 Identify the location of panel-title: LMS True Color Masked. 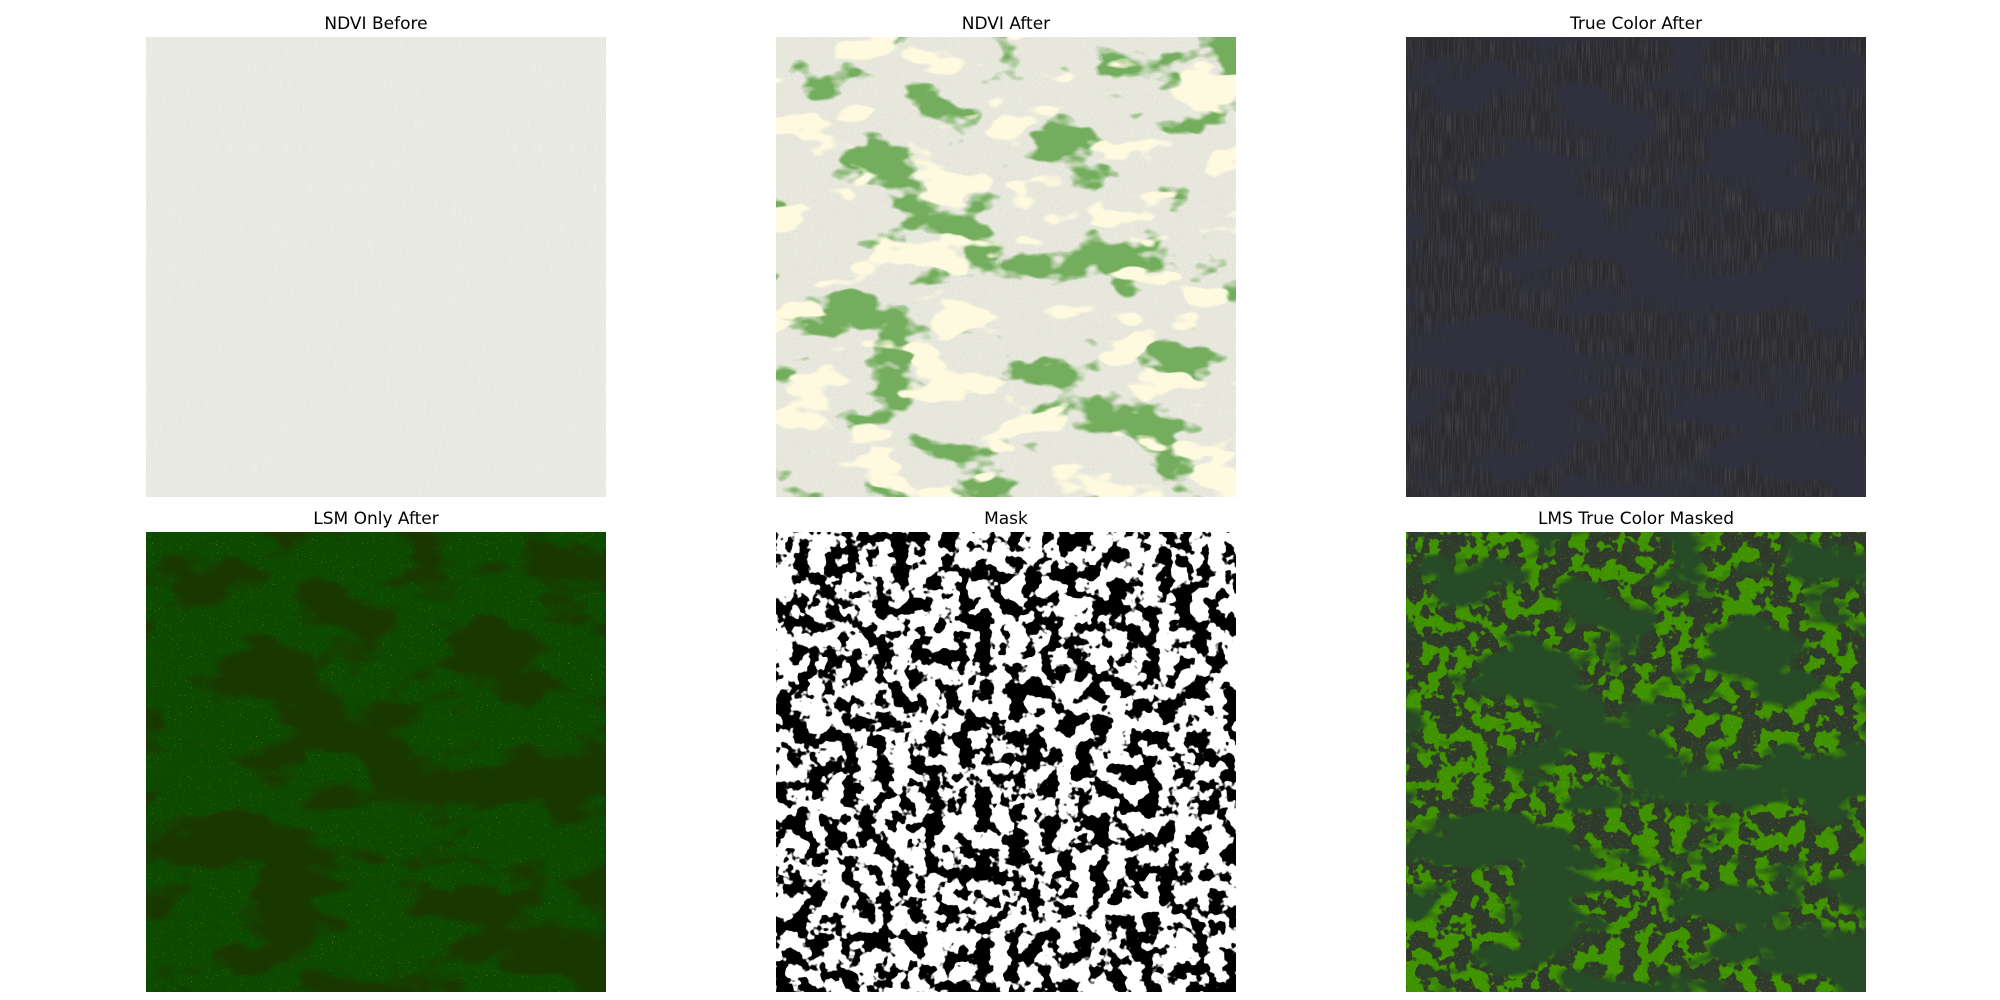
(1636, 519).